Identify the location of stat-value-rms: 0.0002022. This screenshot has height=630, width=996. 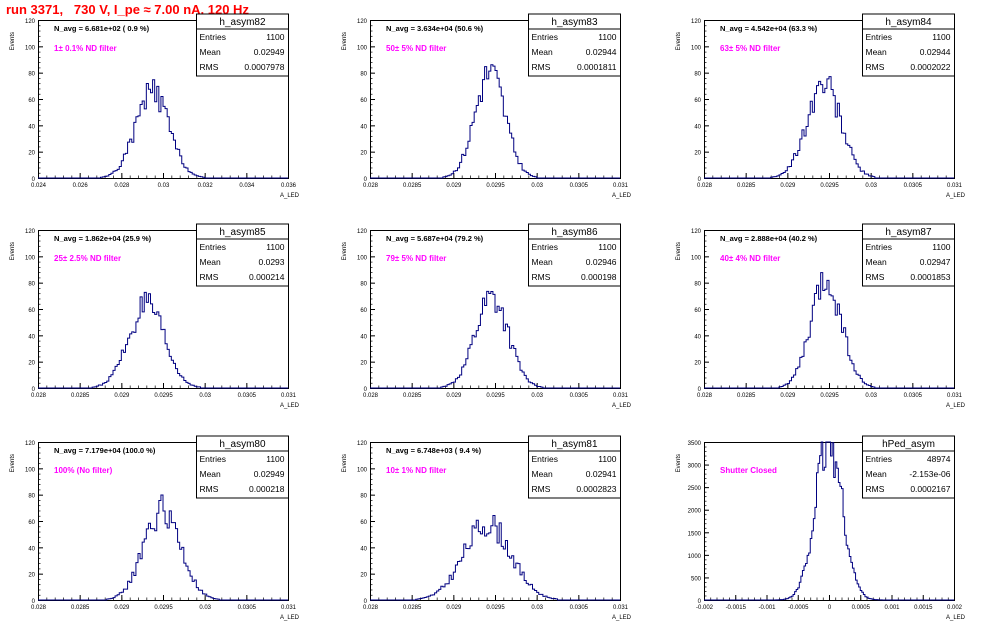
(930, 67).